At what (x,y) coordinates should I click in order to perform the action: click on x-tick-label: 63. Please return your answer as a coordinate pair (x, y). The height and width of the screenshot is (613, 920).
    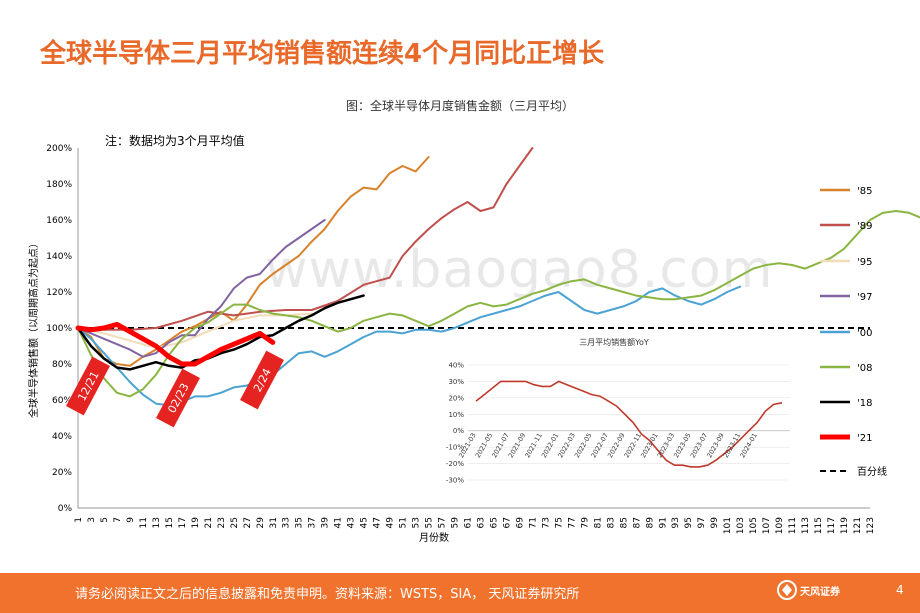
    Looking at the image, I should click on (481, 522).